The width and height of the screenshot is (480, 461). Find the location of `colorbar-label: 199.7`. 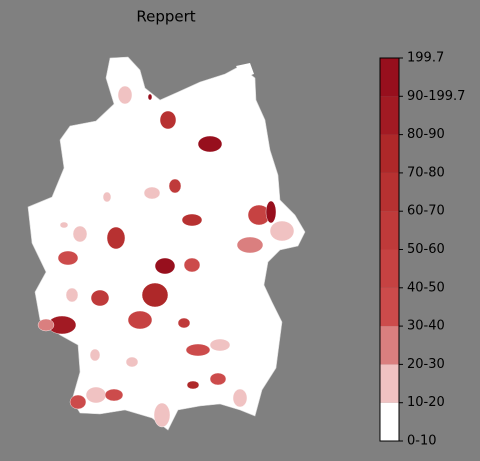

colorbar-label: 199.7 is located at coordinates (425, 58).